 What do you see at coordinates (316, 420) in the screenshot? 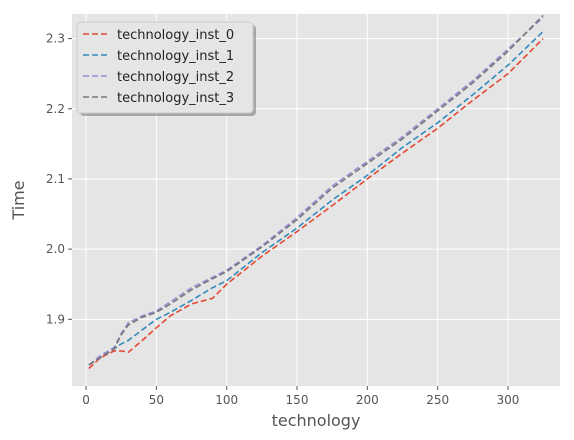
I see `x-axis-label: technology` at bounding box center [316, 420].